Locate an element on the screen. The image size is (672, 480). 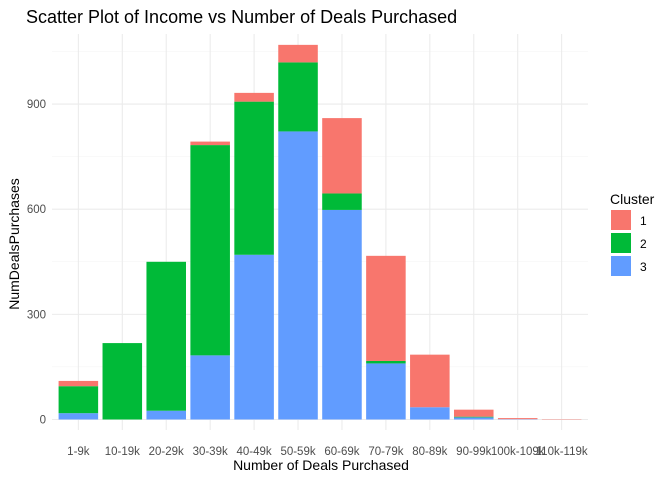
y-tick-label: 600 is located at coordinates (36, 210).